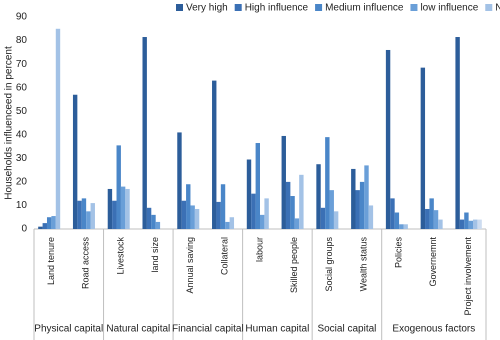  Describe the element at coordinates (190, 265) in the screenshot. I see `x-tick-label: Annual saving` at that location.